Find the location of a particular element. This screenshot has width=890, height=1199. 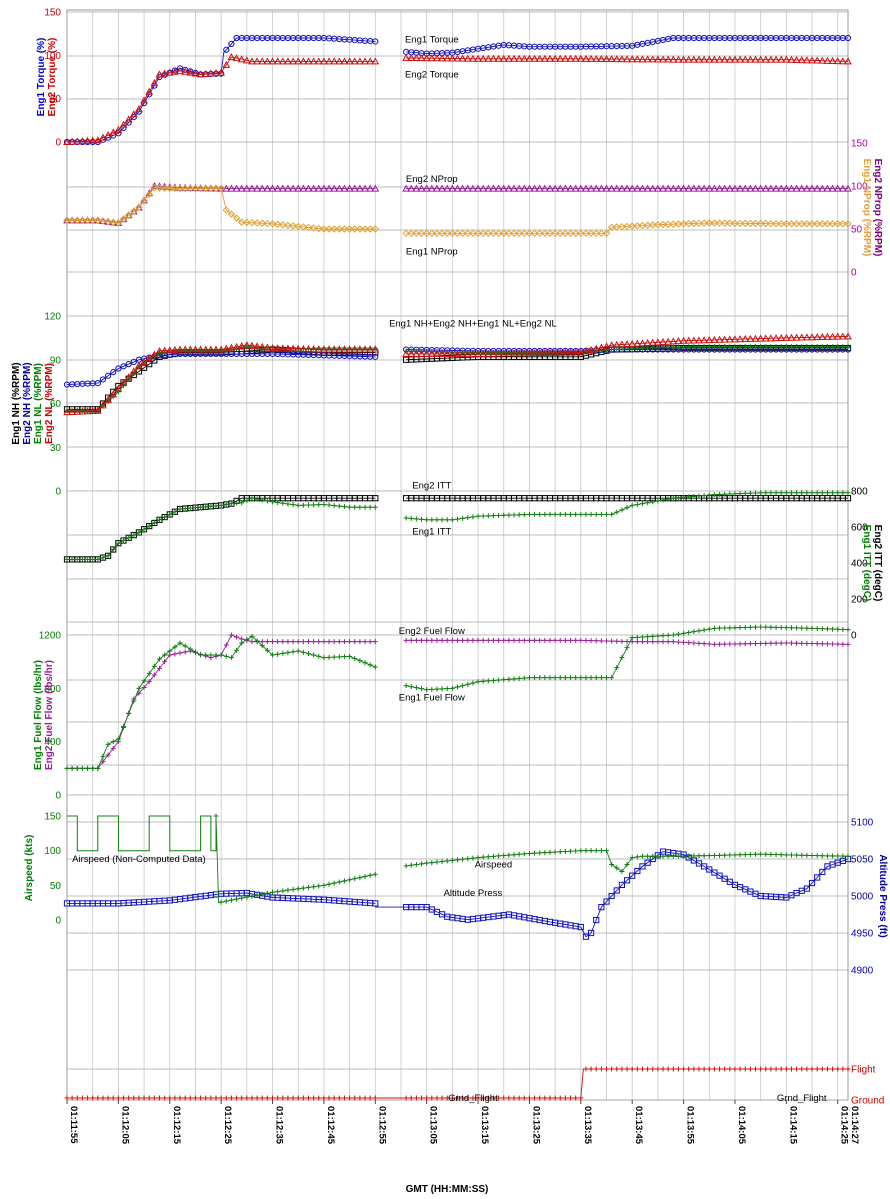

x-axis-title: GMT (HH:MM:SS) is located at coordinates (447, 1189).